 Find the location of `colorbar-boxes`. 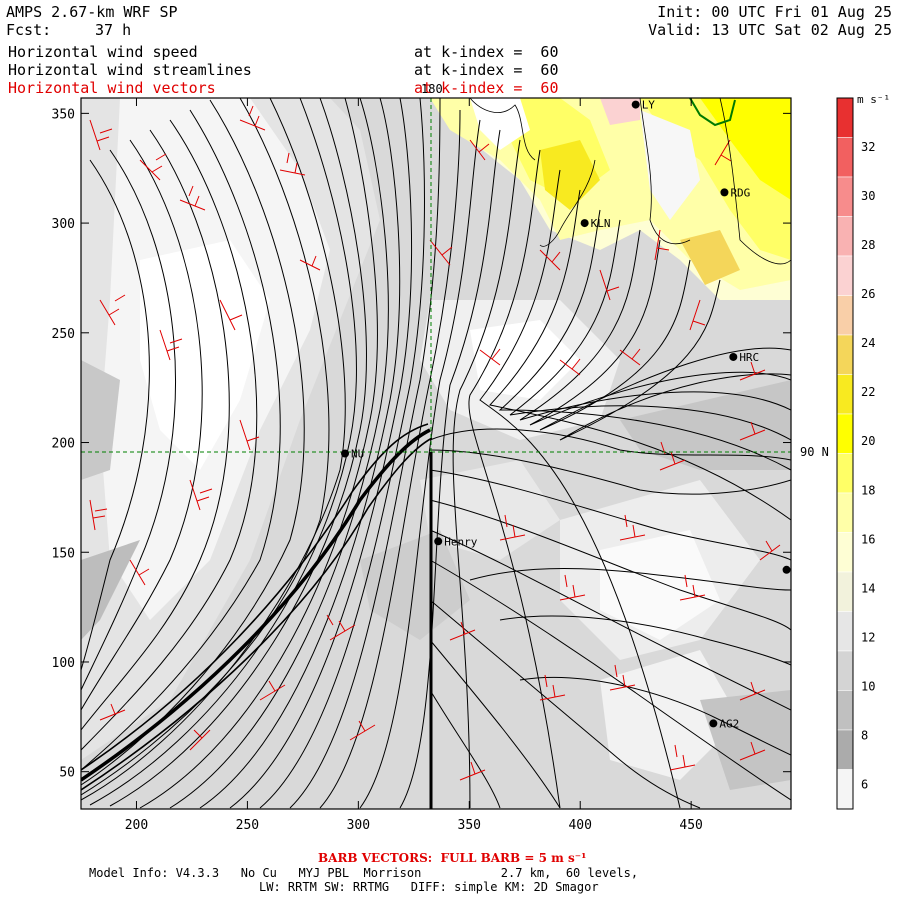

colorbar-boxes is located at coordinates (845, 453).